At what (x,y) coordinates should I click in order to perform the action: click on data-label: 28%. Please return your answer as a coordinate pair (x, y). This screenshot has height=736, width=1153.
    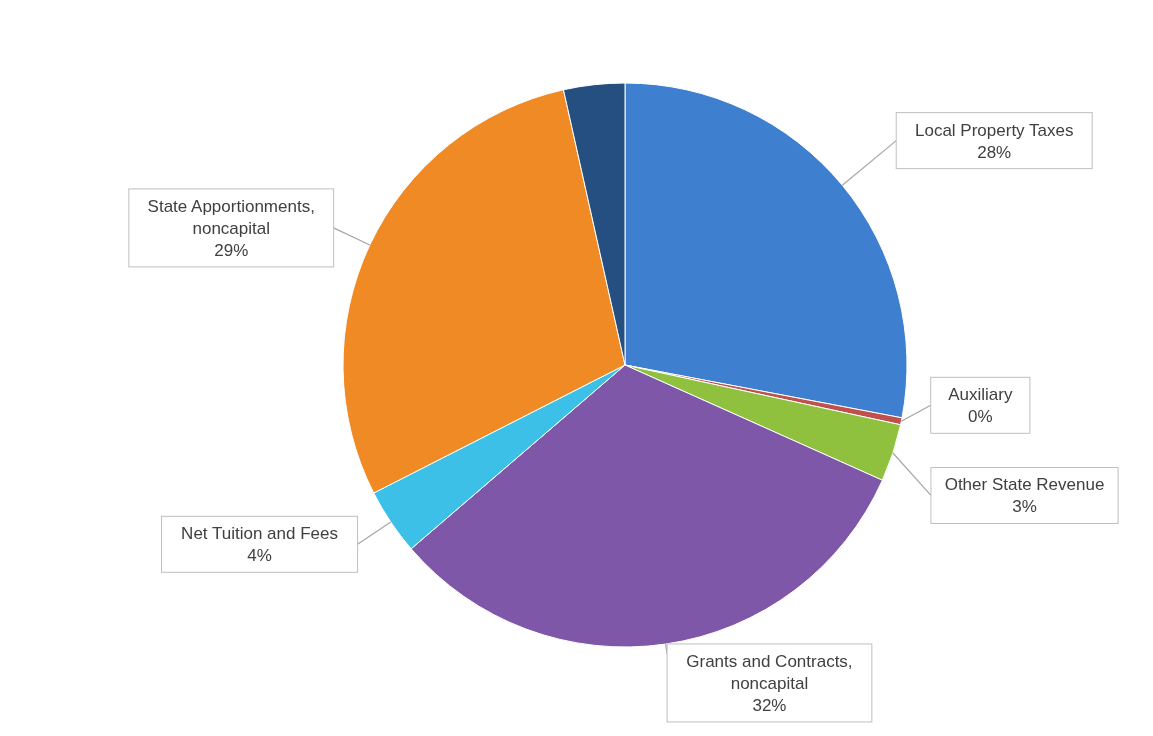
    Looking at the image, I should click on (994, 152).